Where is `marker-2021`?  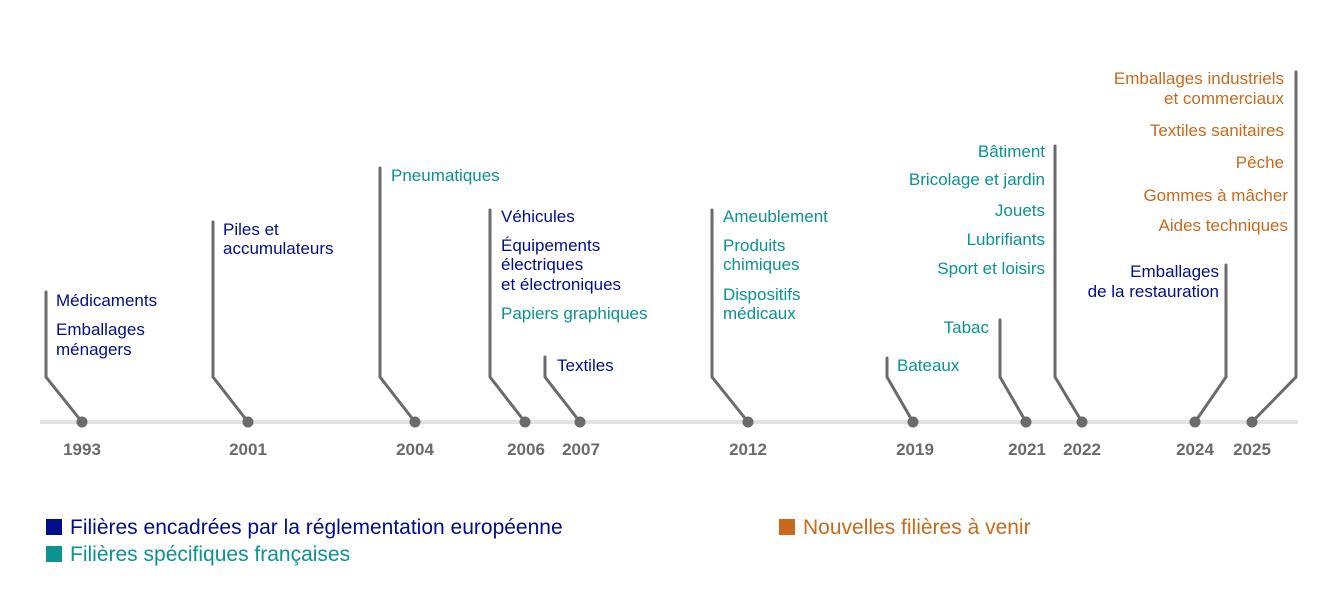 marker-2021 is located at coordinates (1026, 422).